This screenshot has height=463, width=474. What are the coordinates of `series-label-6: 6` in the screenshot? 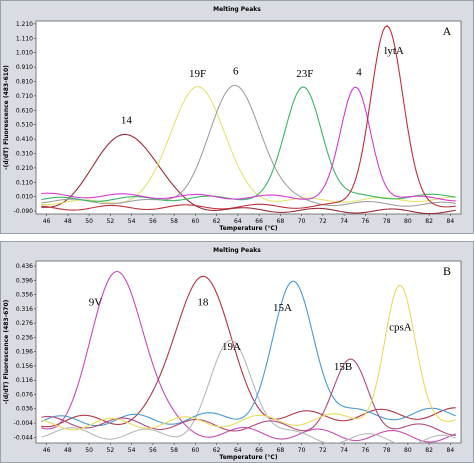 It's located at (236, 71).